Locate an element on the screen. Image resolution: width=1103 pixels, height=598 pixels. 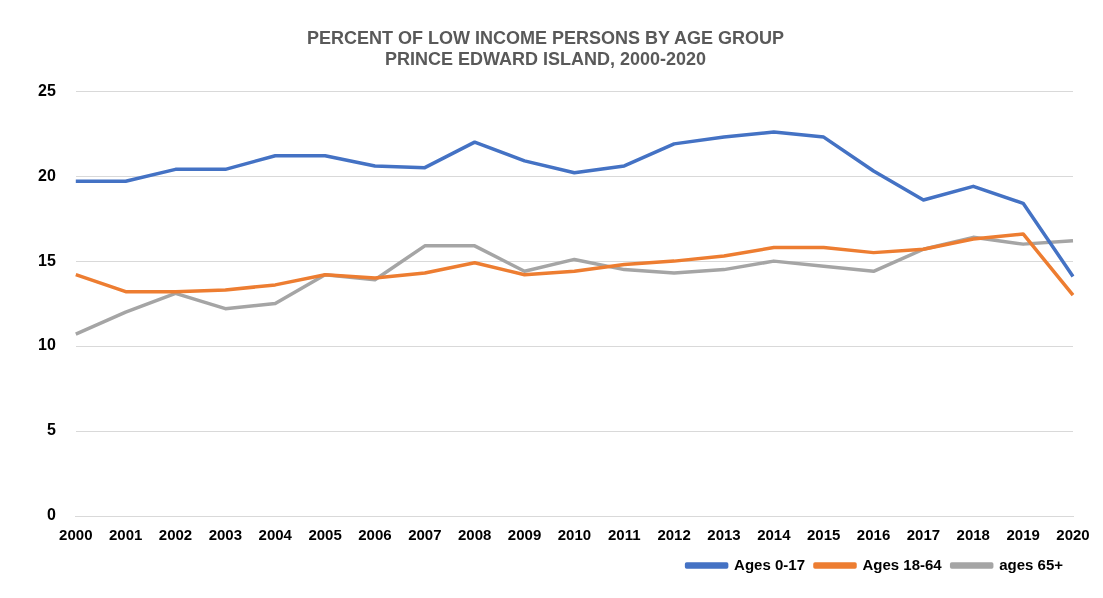
y-tick-label: 0 is located at coordinates (51, 515).